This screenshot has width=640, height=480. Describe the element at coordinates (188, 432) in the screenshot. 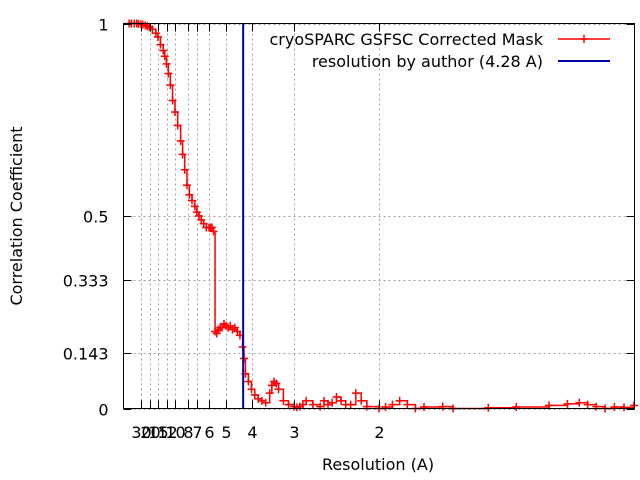

I see `x-tick-label: 8` at that location.